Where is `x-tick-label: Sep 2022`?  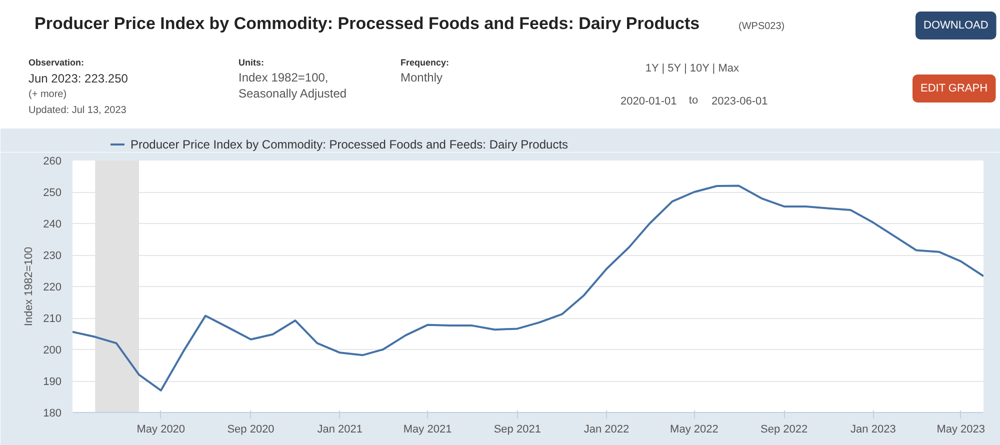 x-tick-label: Sep 2022 is located at coordinates (784, 430).